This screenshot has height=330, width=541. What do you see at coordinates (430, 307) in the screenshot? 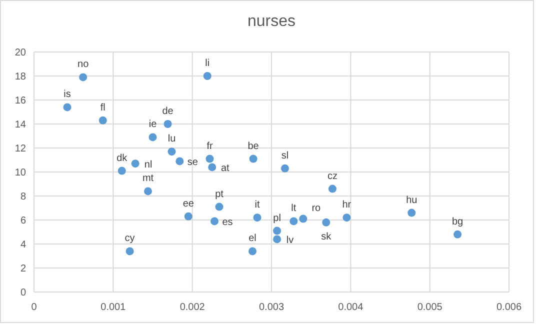
I see `x-tick-label: 0.005` at bounding box center [430, 307].